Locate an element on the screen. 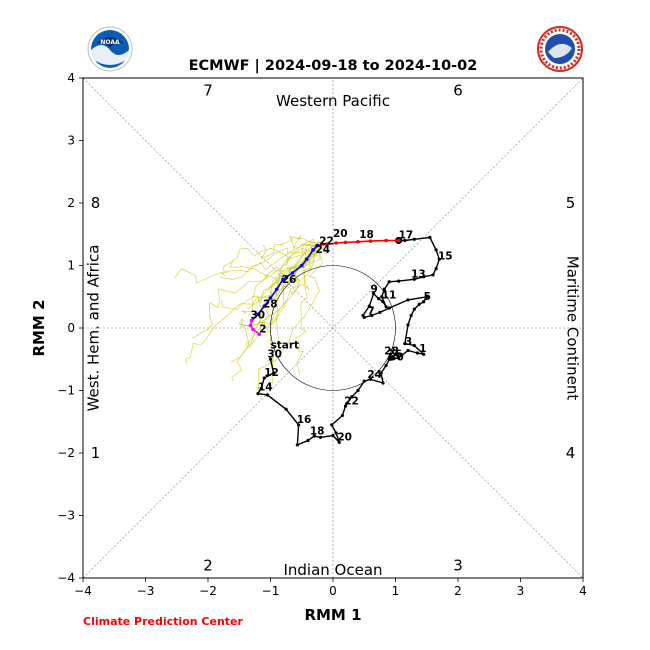 Image resolution: width=650 pixels, height=650 pixels. observed-day-label: 12 is located at coordinates (271, 373).